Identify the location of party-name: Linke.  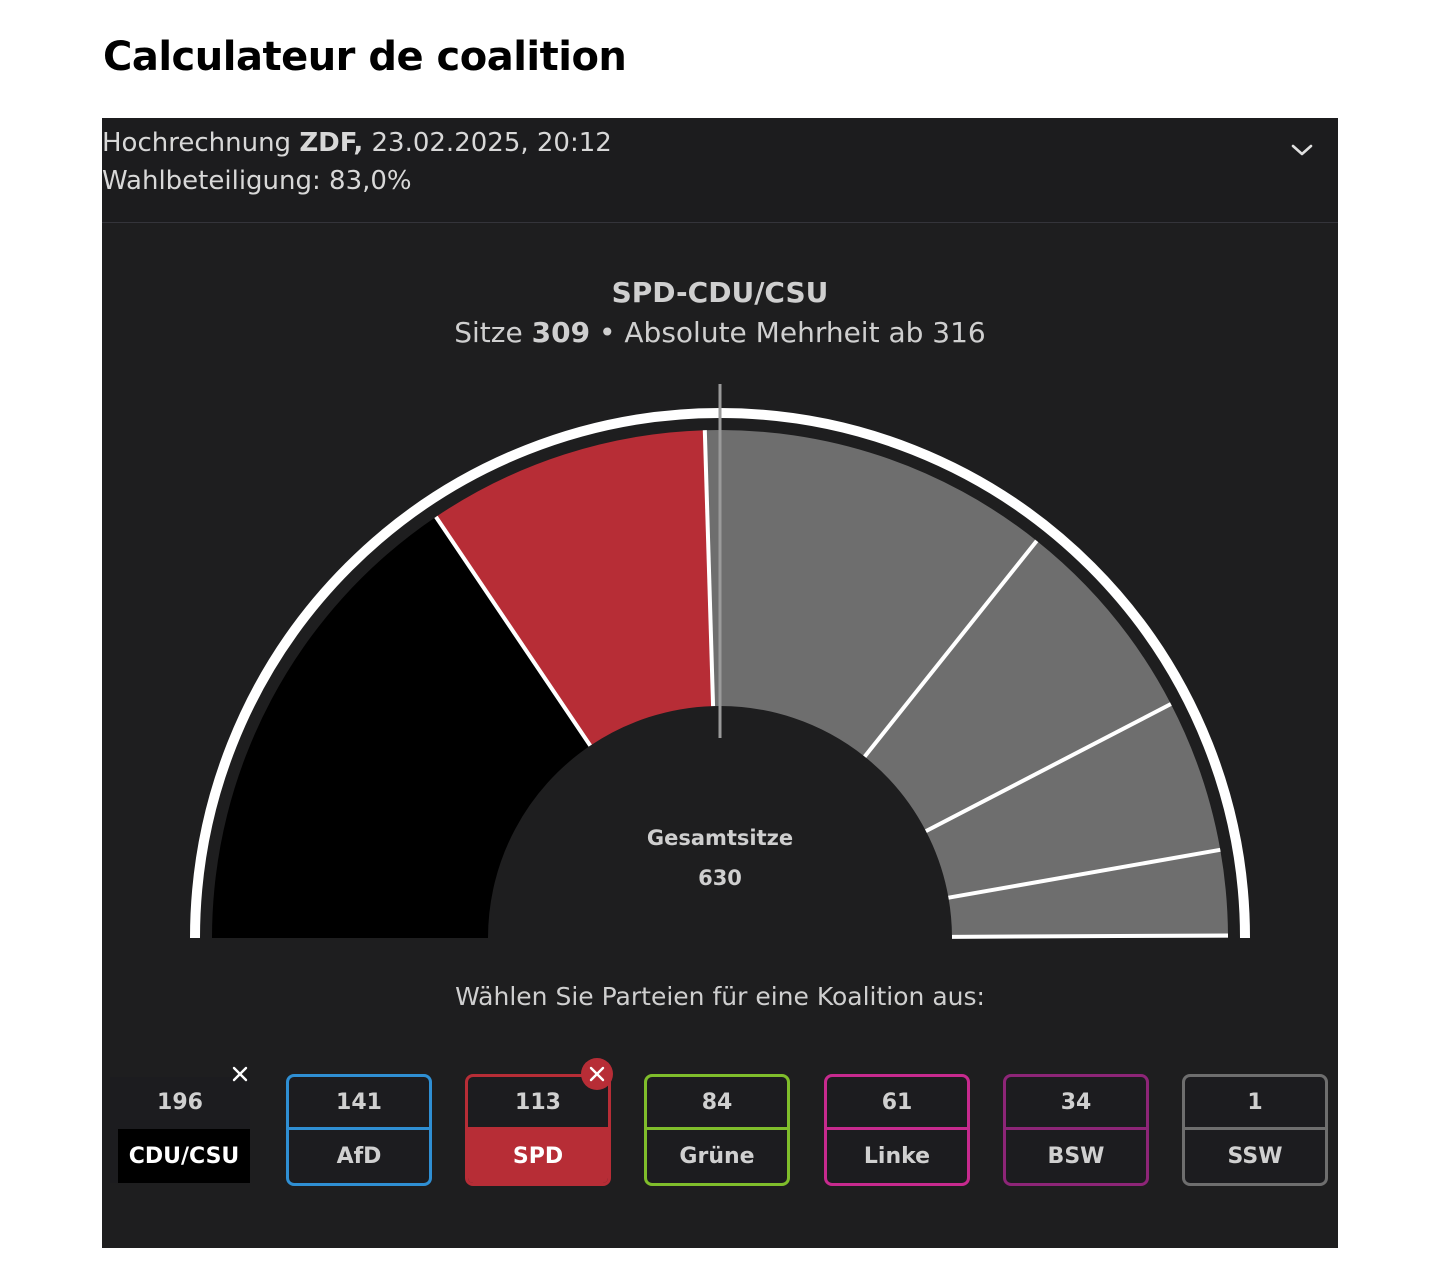
(897, 1155).